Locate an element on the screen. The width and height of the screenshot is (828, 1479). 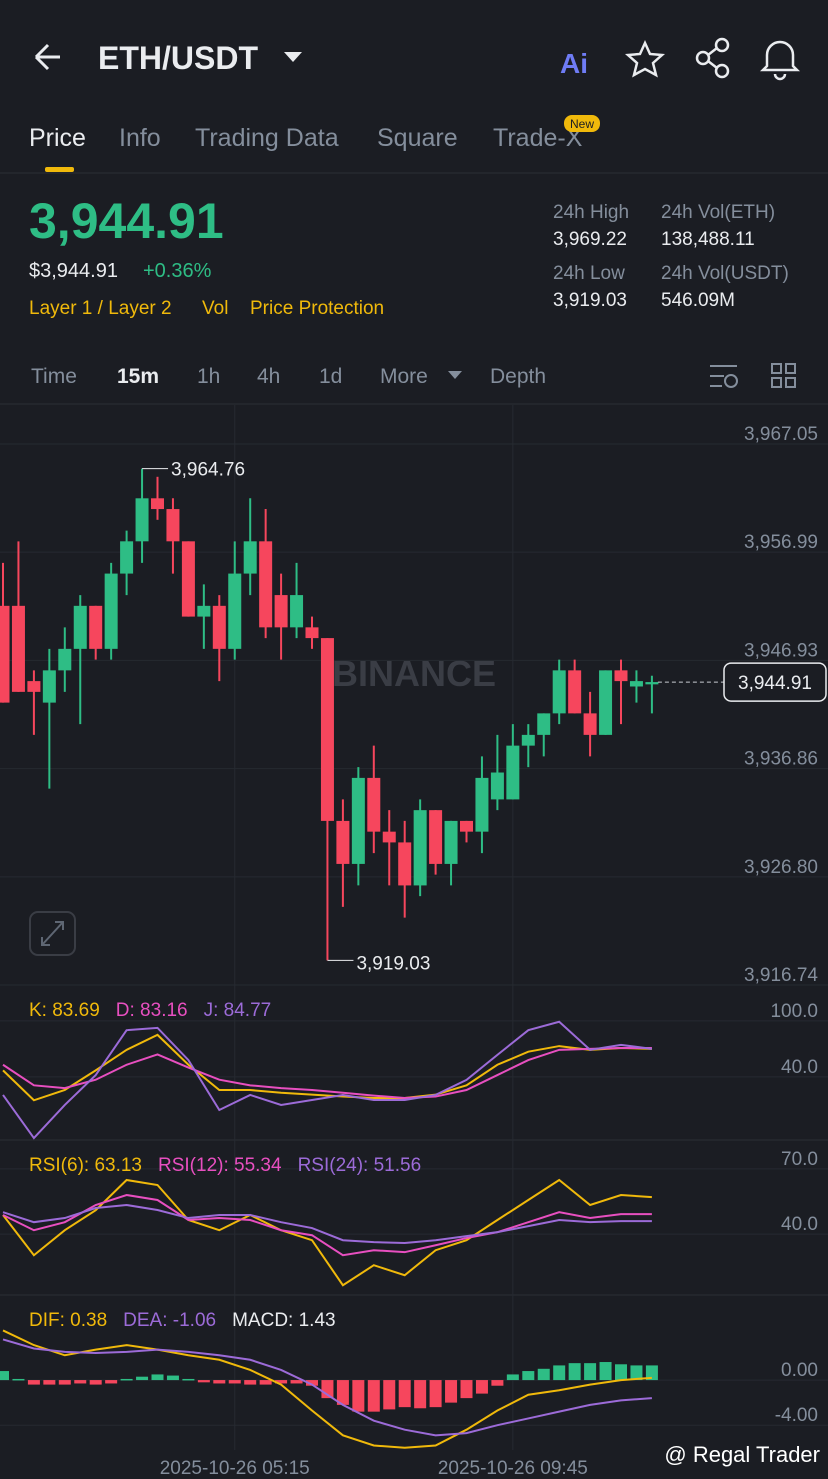
share-icon is located at coordinates (712, 58).